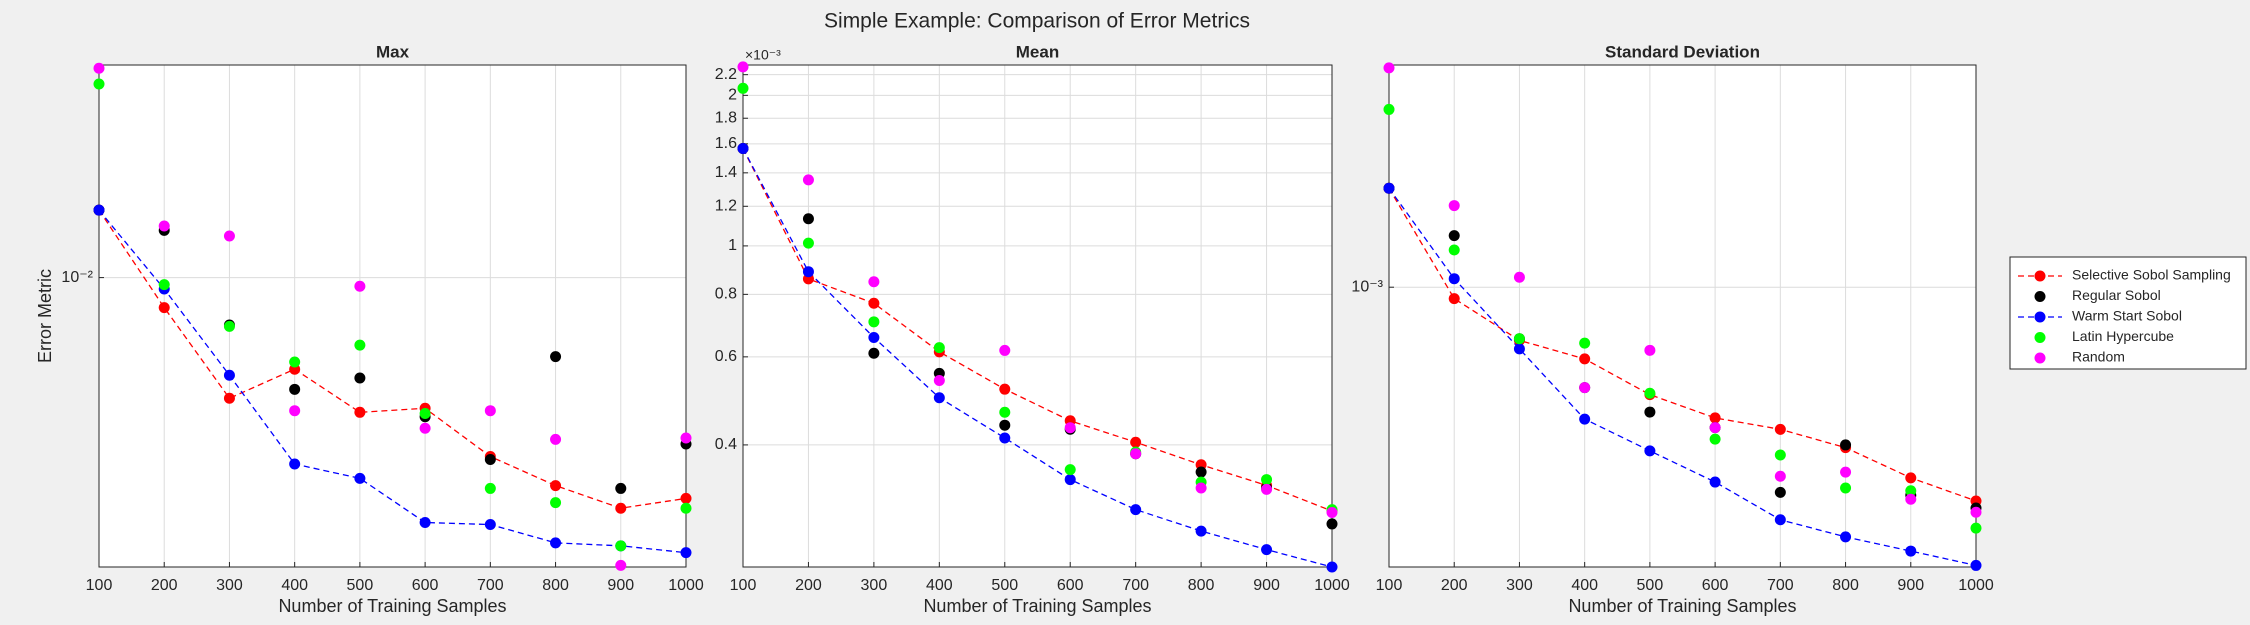 The image size is (2250, 625). What do you see at coordinates (726, 356) in the screenshot?
I see `y-tick-label: 0.6` at bounding box center [726, 356].